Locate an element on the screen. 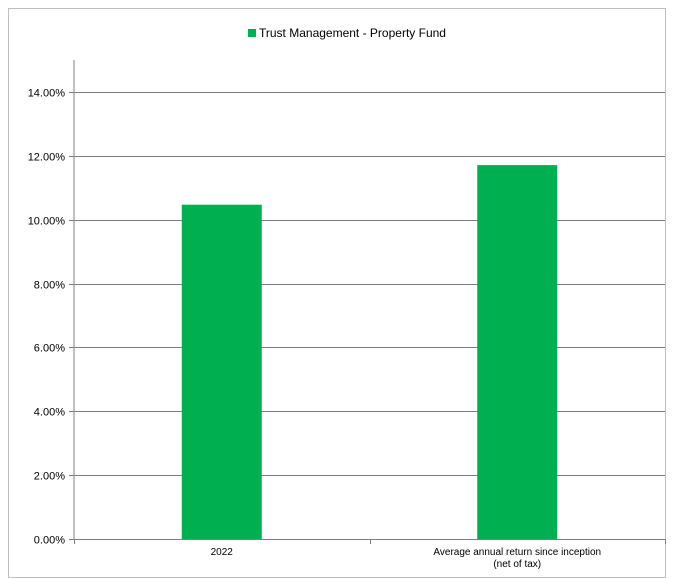 Image resolution: width=675 pixels, height=578 pixels. y-tick-label: 4.00% is located at coordinates (49, 413).